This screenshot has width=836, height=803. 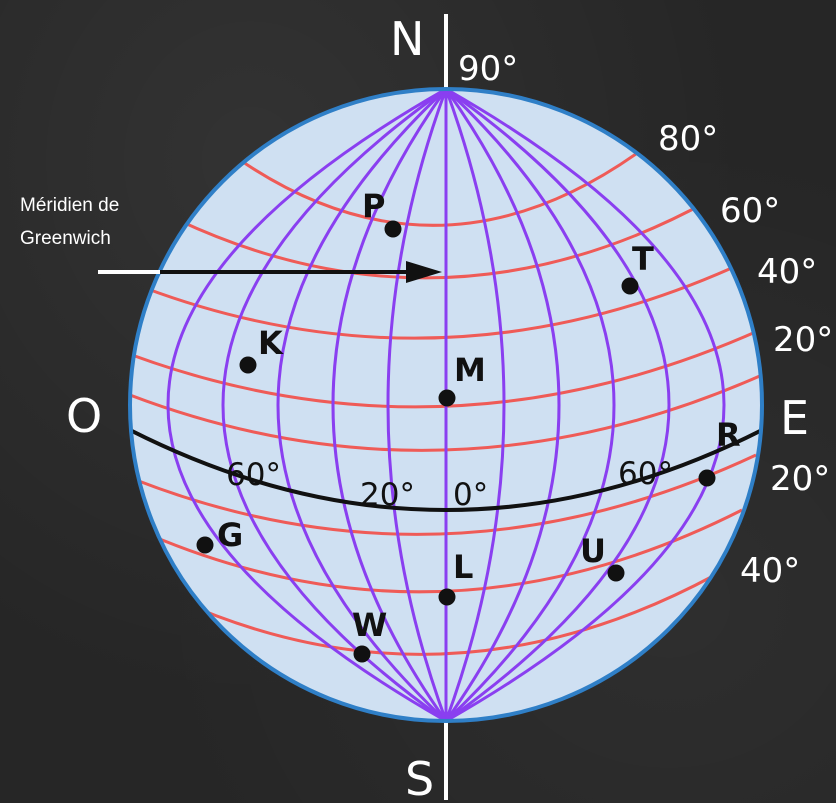 I want to click on latitude-label-20s: 20°, so click(x=800, y=479).